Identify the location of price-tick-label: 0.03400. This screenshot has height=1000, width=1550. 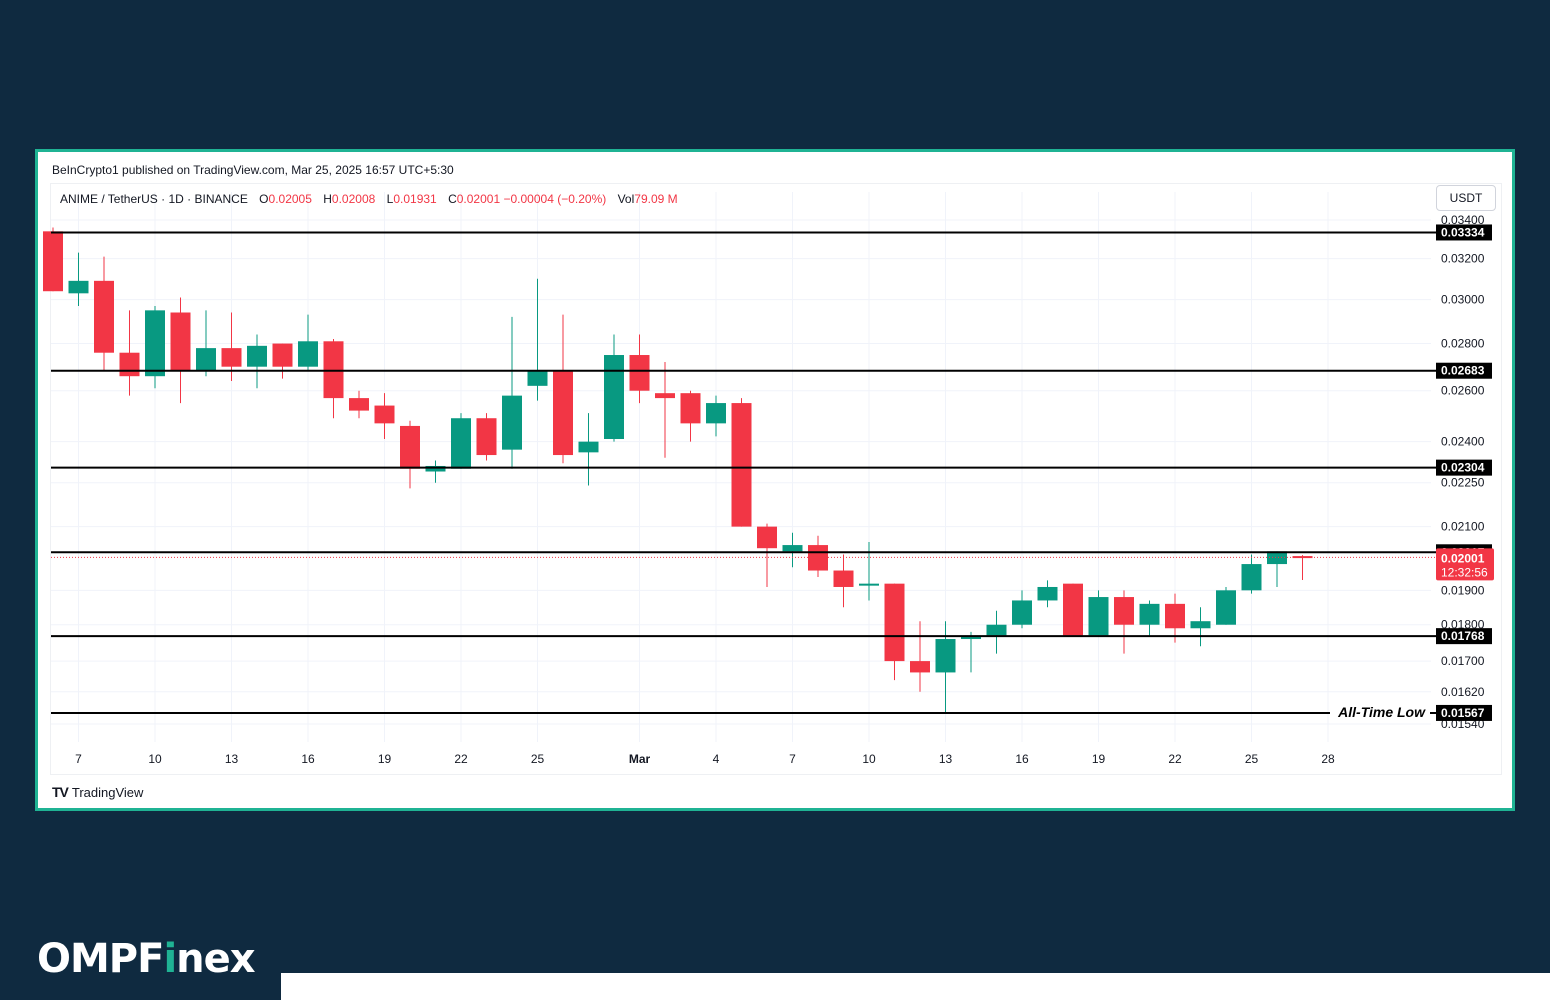
(1463, 220).